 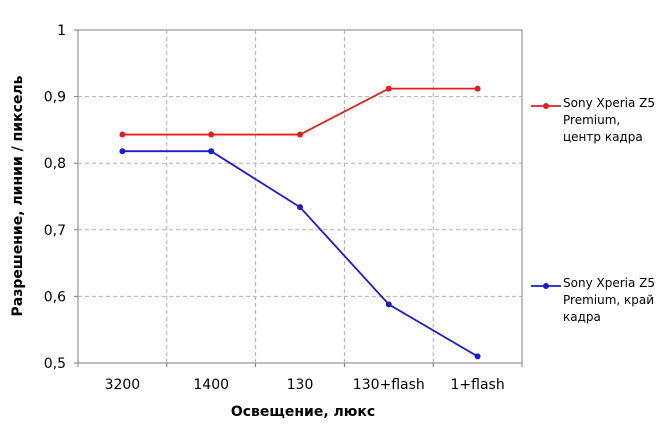 I want to click on y-tick-labels: 0,5 0,6 0,7 0,8 0,9 1, so click(x=55, y=197).